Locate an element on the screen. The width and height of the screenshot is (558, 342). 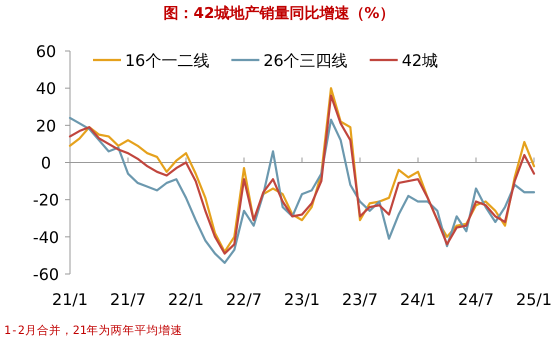
y-tick-label: 20 is located at coordinates (46, 126).